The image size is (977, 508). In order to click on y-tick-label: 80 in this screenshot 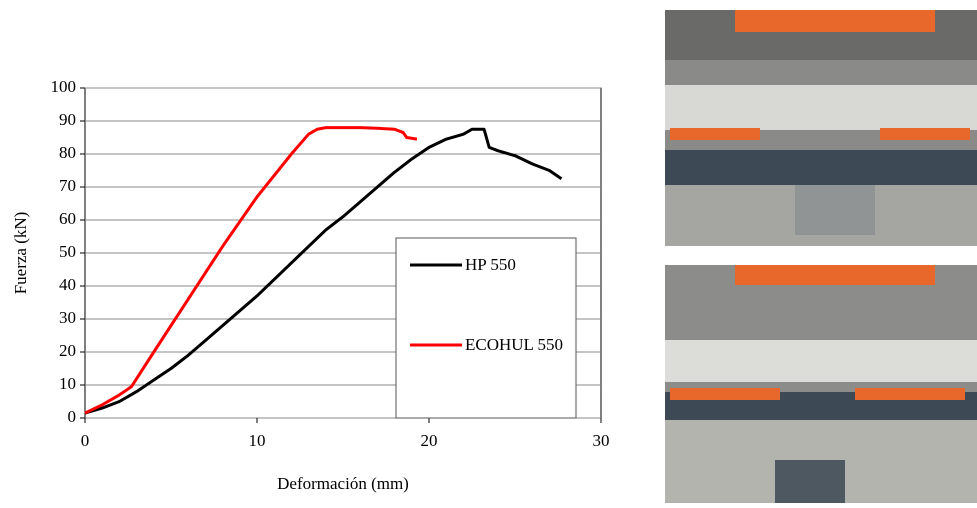, I will do `click(67, 152)`.